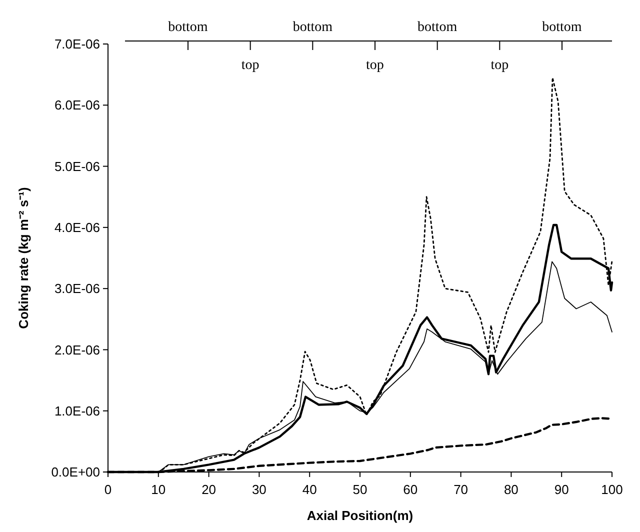 This screenshot has width=640, height=532. Describe the element at coordinates (561, 489) in the screenshot. I see `x-tick-label: 90` at that location.